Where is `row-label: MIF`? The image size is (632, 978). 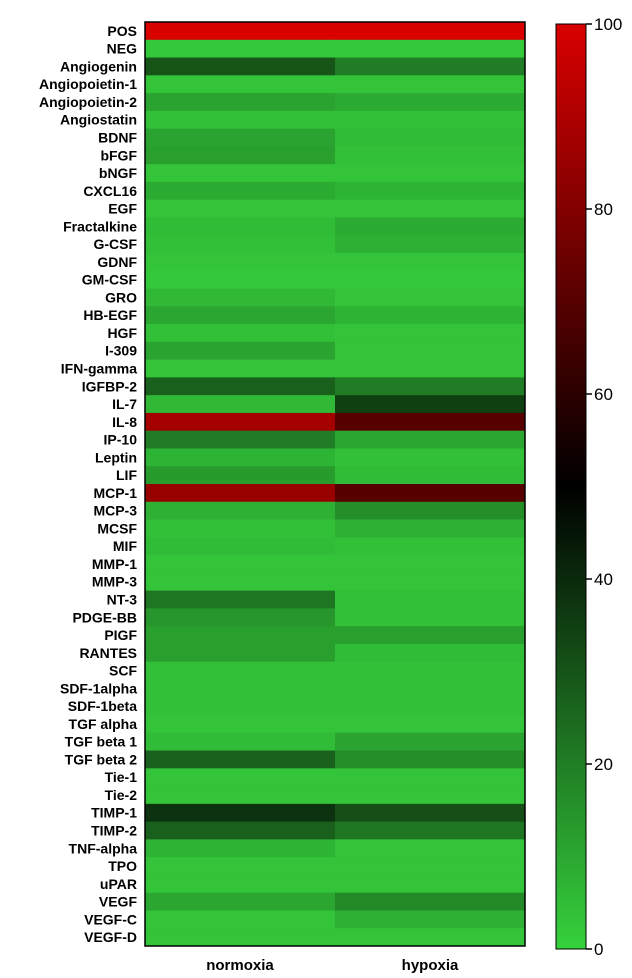 row-label: MIF is located at coordinates (125, 546).